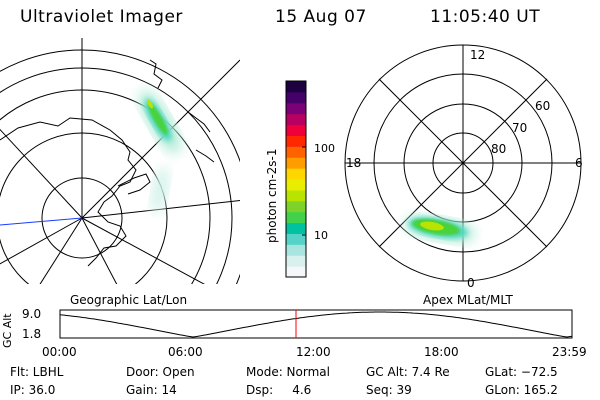  I want to click on orbit-xtick: 06:00, so click(185, 352).